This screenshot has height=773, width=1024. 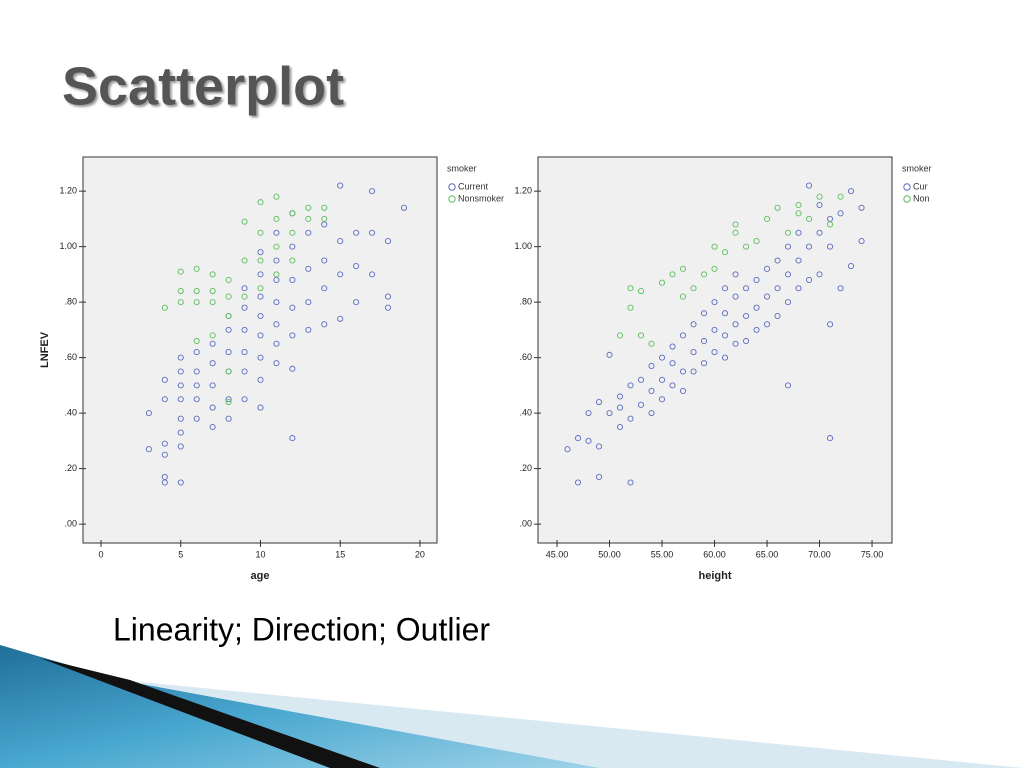 I want to click on decor-sliver, so click(x=210, y=713).